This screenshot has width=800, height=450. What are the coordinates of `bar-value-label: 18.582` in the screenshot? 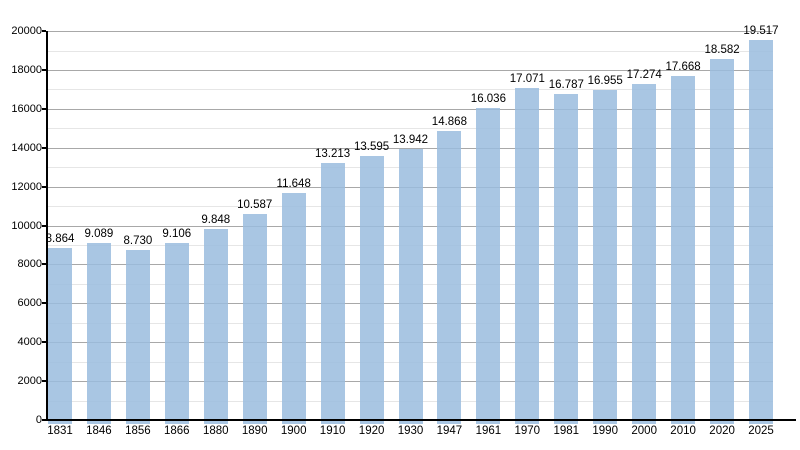 It's located at (722, 49).